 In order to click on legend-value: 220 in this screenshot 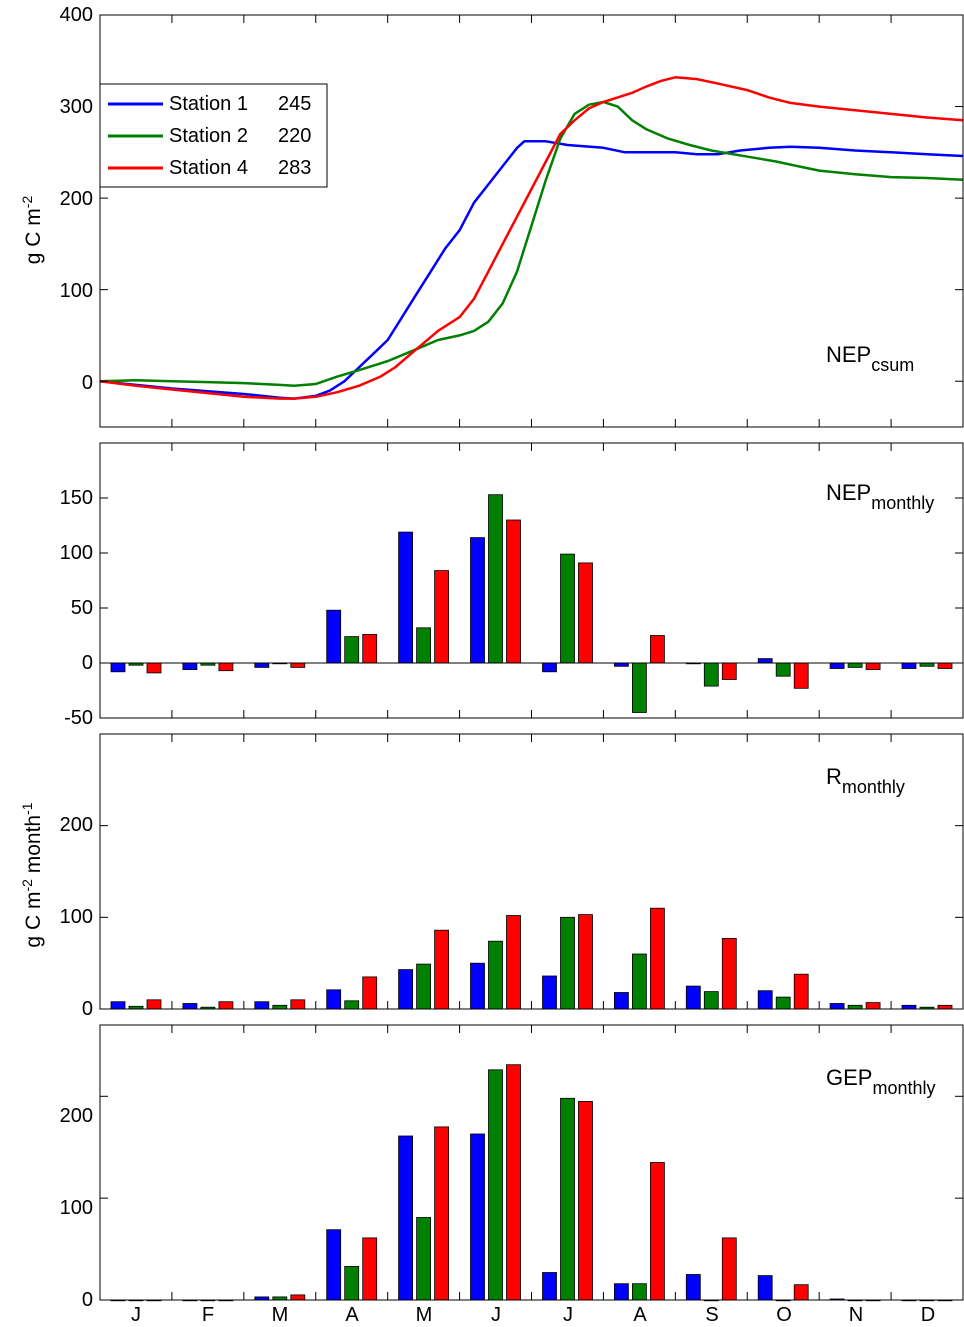, I will do `click(294, 136)`.